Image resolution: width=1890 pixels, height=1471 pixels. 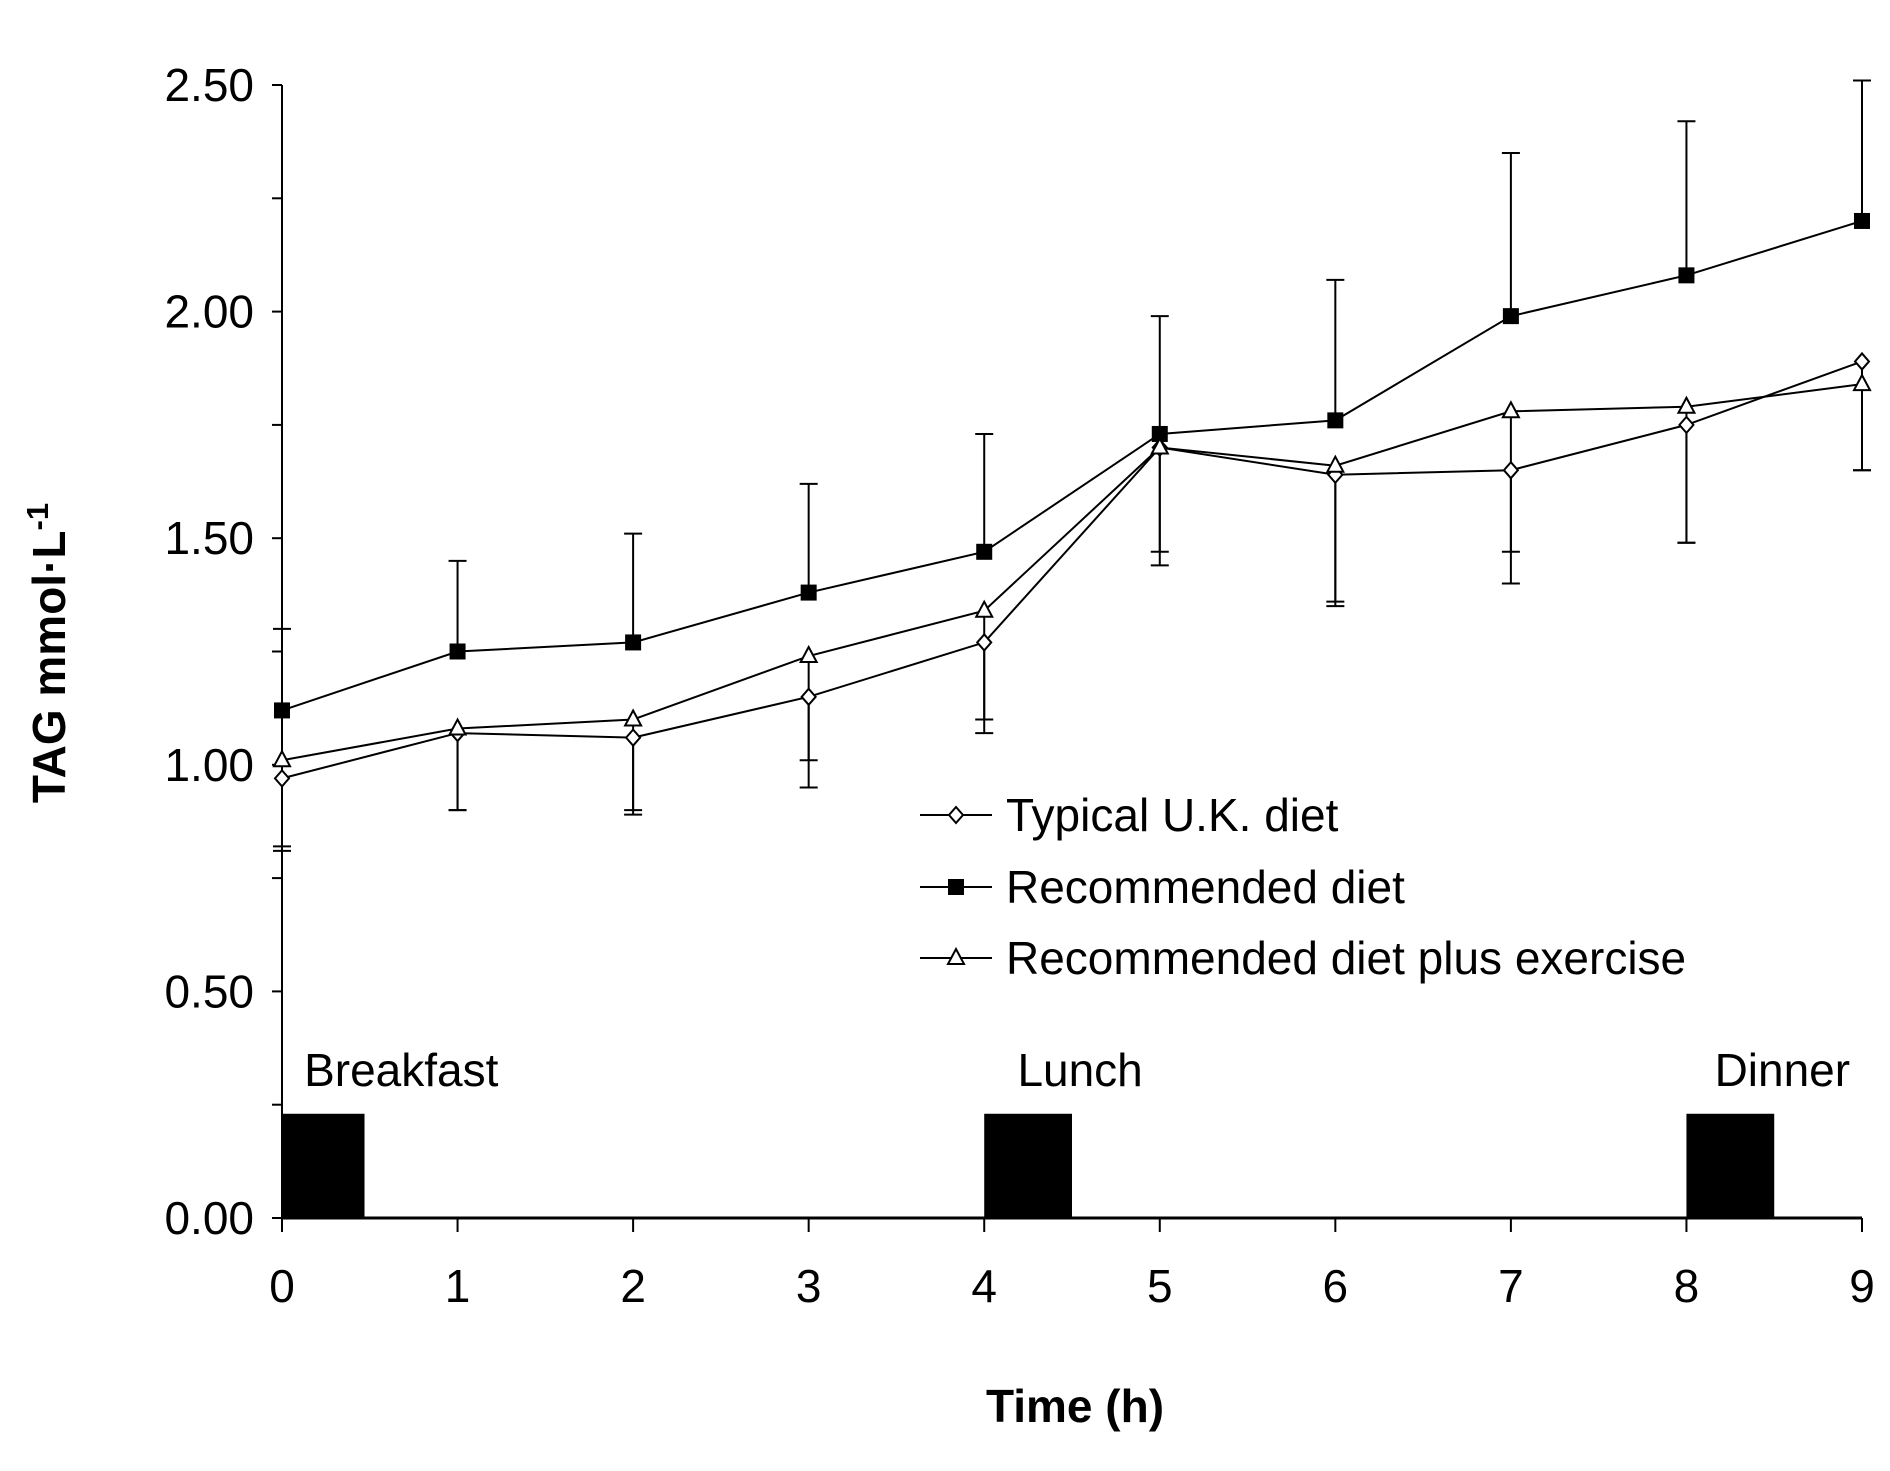 What do you see at coordinates (956, 887) in the screenshot?
I see `marker-recommended-diet-legend` at bounding box center [956, 887].